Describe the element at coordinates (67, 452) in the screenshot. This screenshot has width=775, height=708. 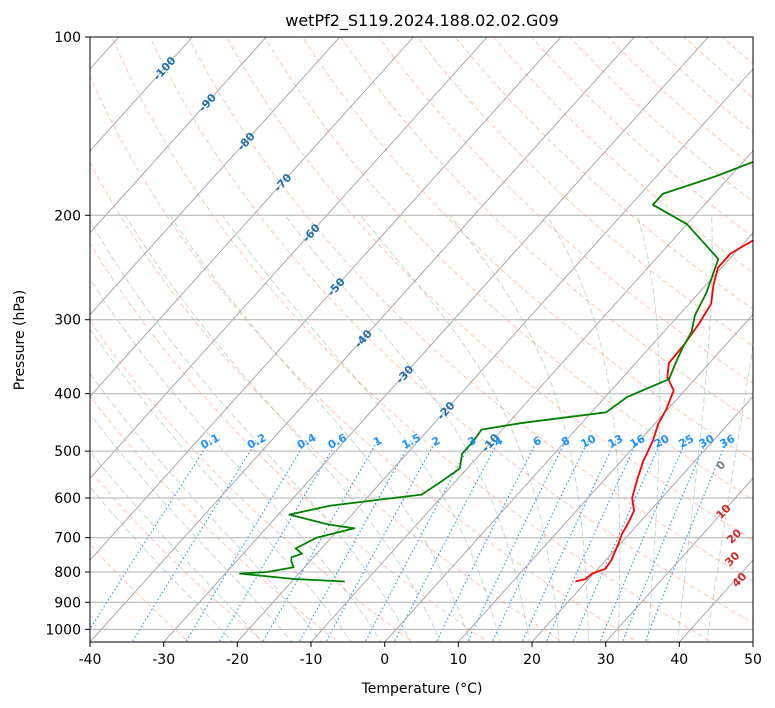
I see `y-tick-label: 500` at that location.